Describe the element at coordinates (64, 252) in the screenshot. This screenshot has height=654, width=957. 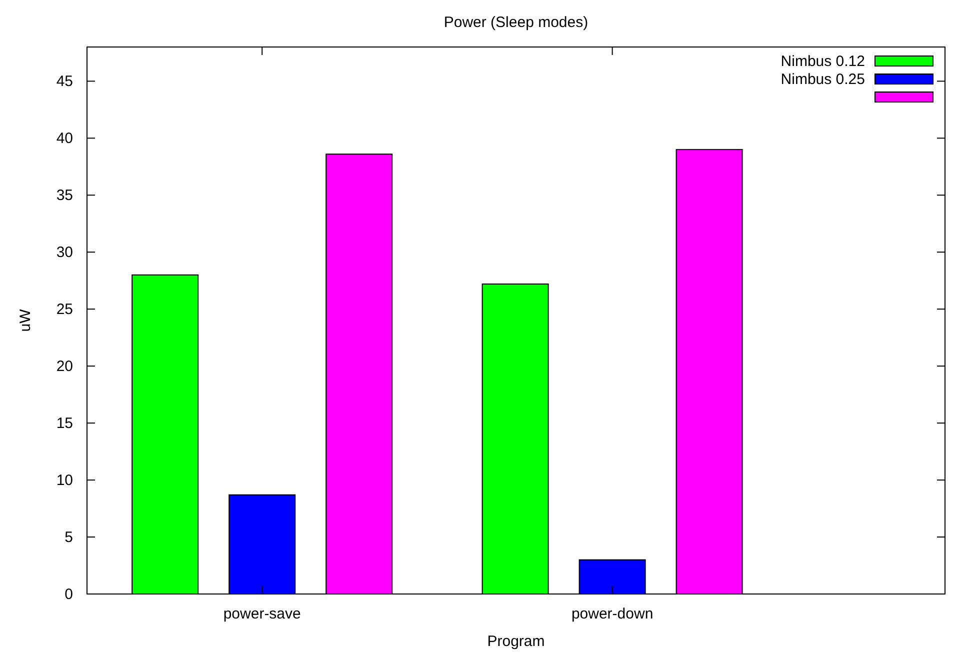
I see `y-tick-label: 30` at that location.